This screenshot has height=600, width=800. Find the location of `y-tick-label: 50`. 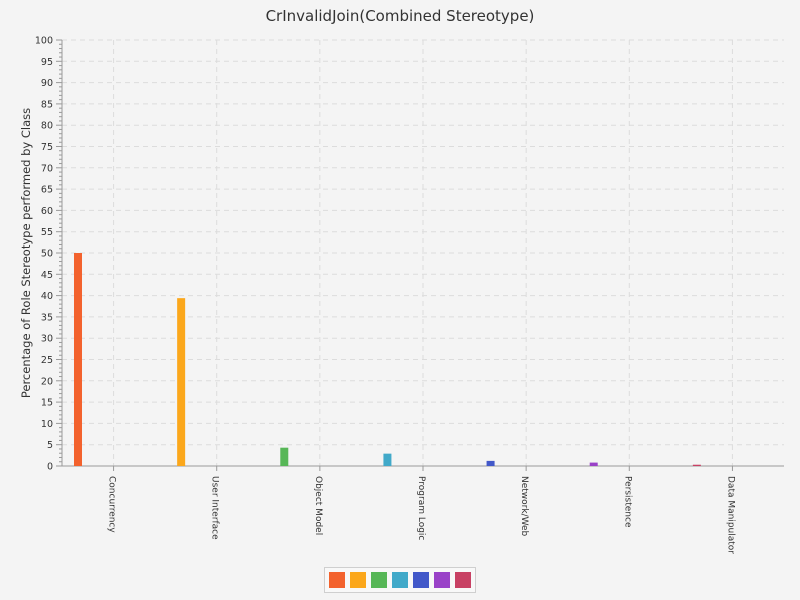

y-tick-label: 50 is located at coordinates (47, 254).